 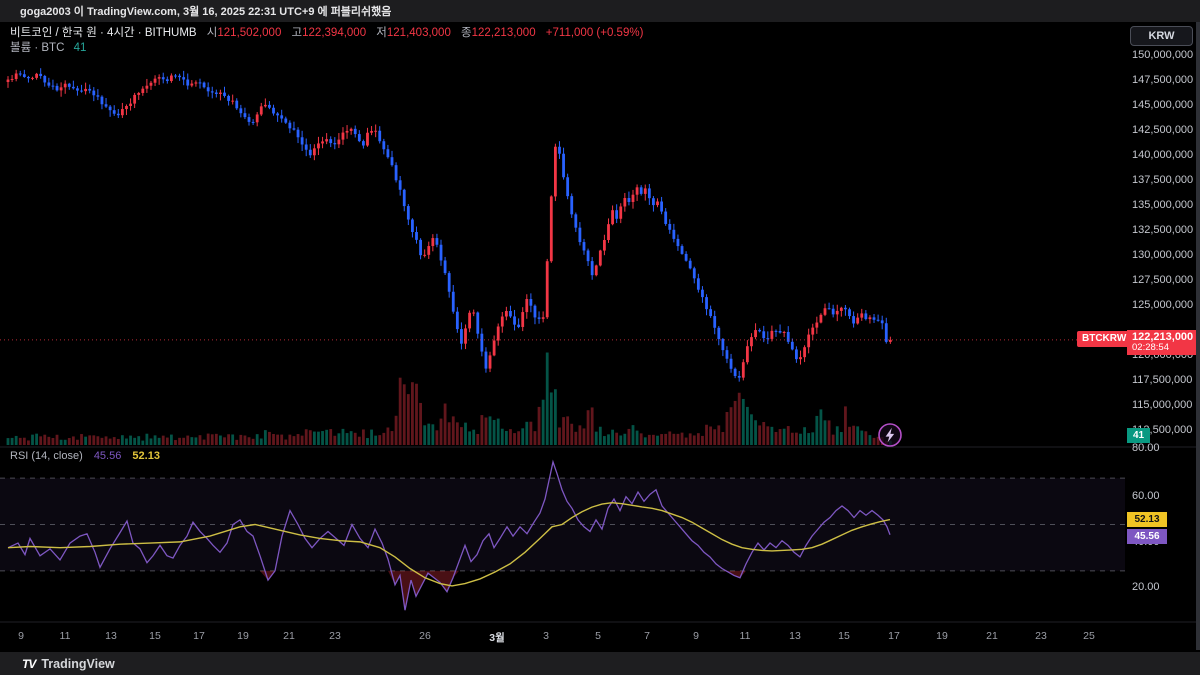 What do you see at coordinates (1163, 180) in the screenshot?
I see `axis-label: 137,500,000` at bounding box center [1163, 180].